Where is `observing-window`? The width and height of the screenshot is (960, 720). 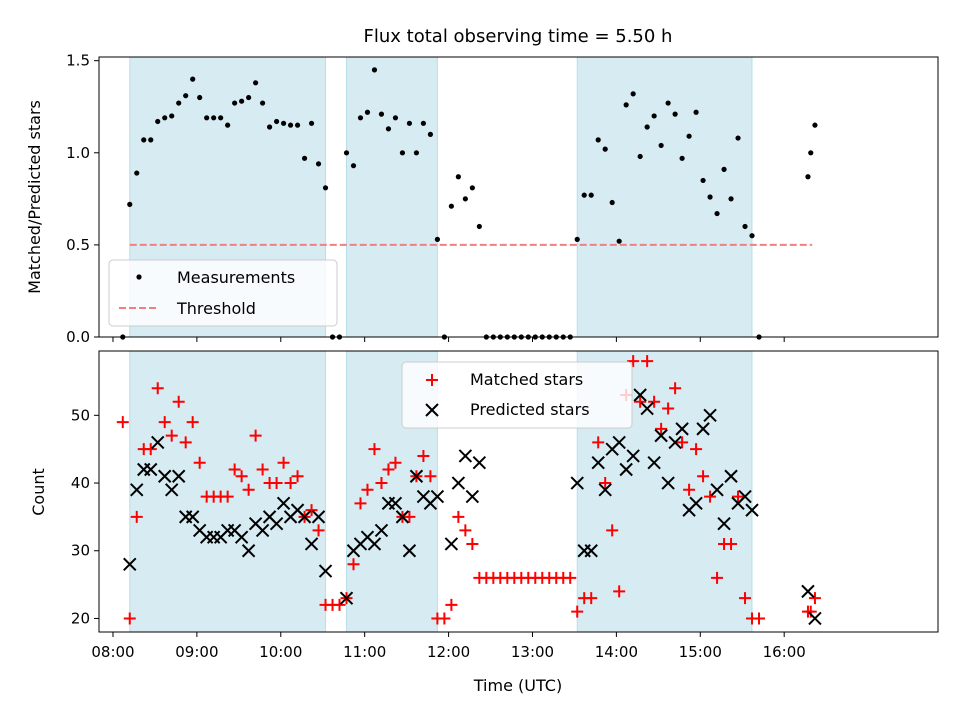
observing-window is located at coordinates (664, 197).